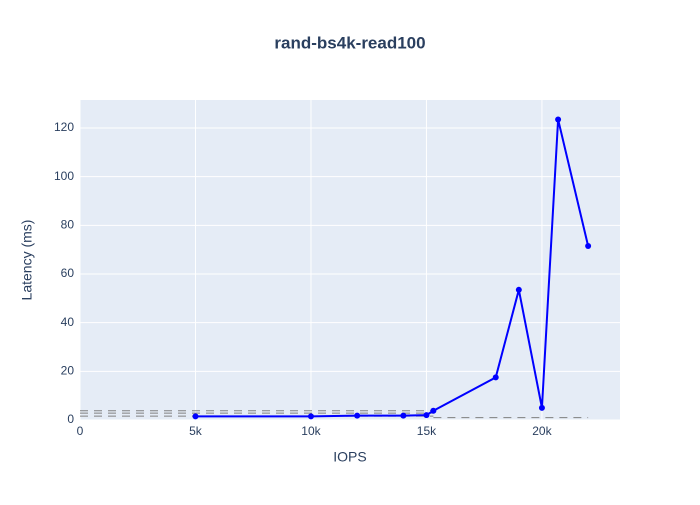 The image size is (700, 505). I want to click on x-tick-label: 15k, so click(427, 431).